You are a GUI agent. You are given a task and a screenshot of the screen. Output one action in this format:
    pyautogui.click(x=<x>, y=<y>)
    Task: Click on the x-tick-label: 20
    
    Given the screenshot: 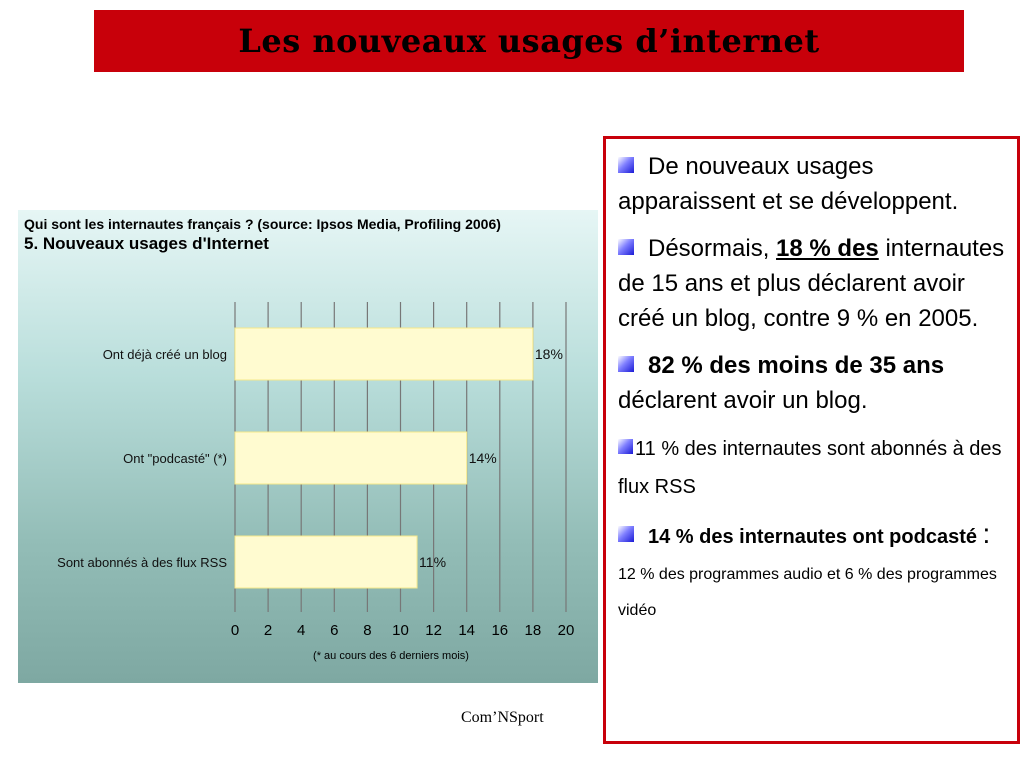 What is the action you would take?
    pyautogui.click(x=566, y=630)
    